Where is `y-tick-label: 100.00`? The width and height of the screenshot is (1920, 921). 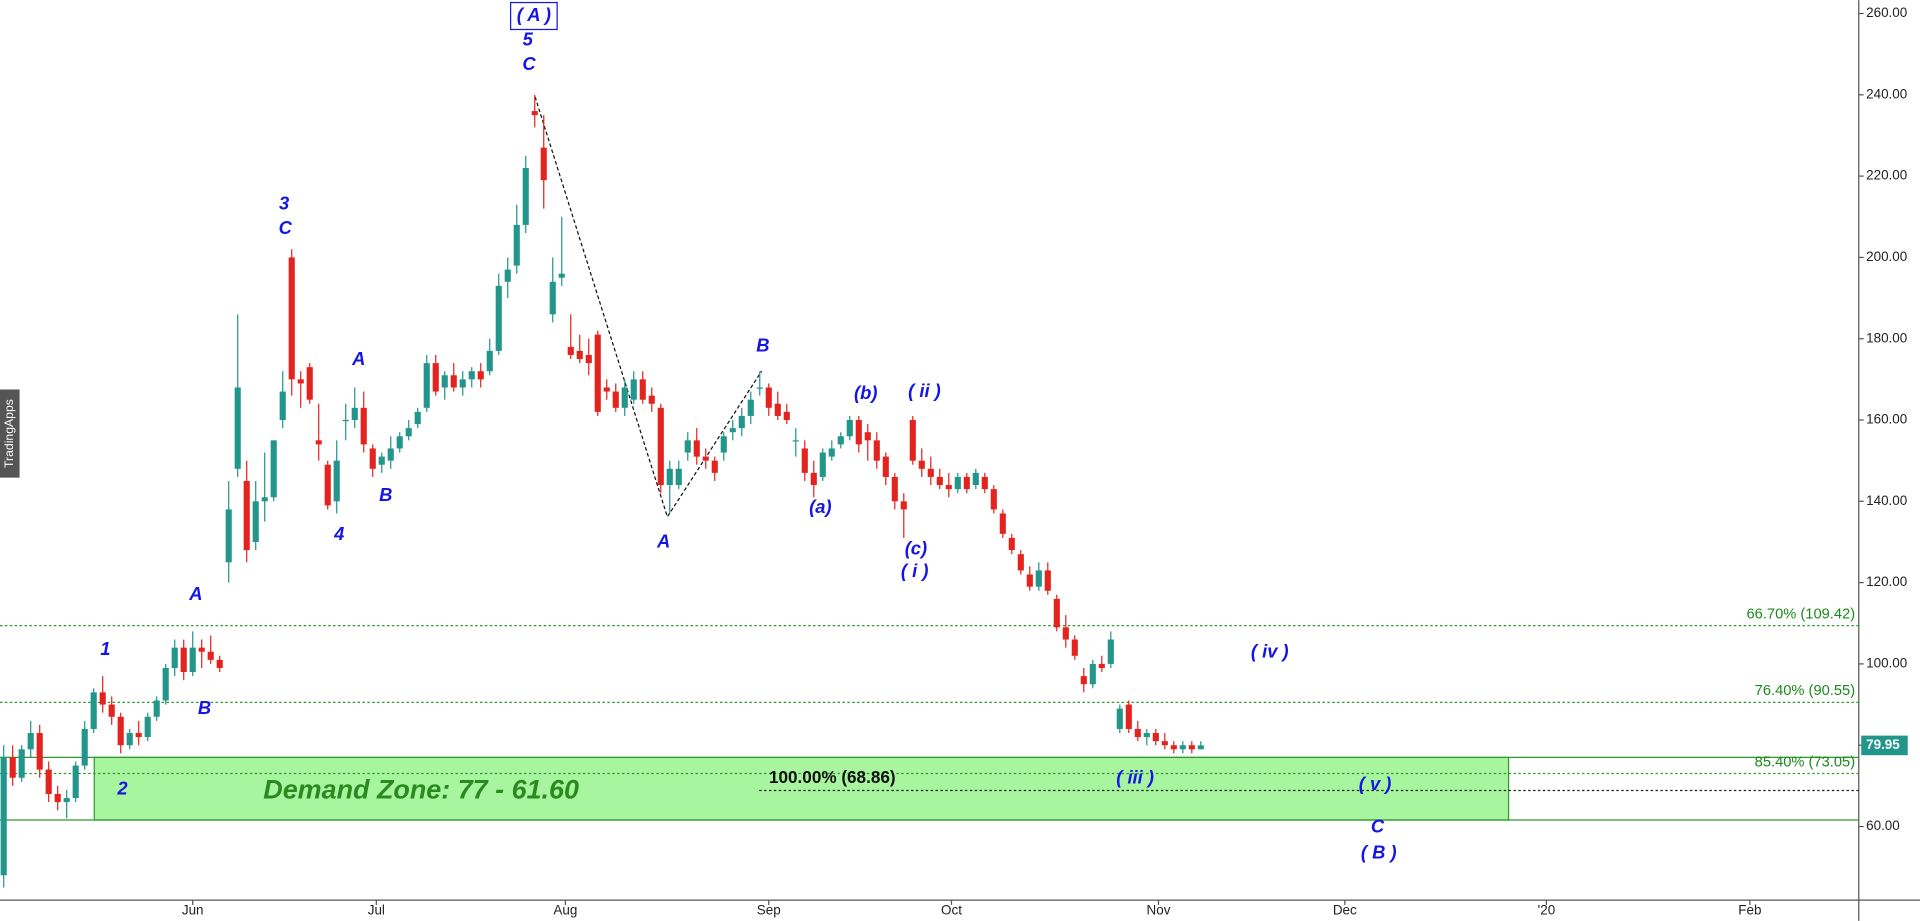
y-tick-label: 100.00 is located at coordinates (1886, 662).